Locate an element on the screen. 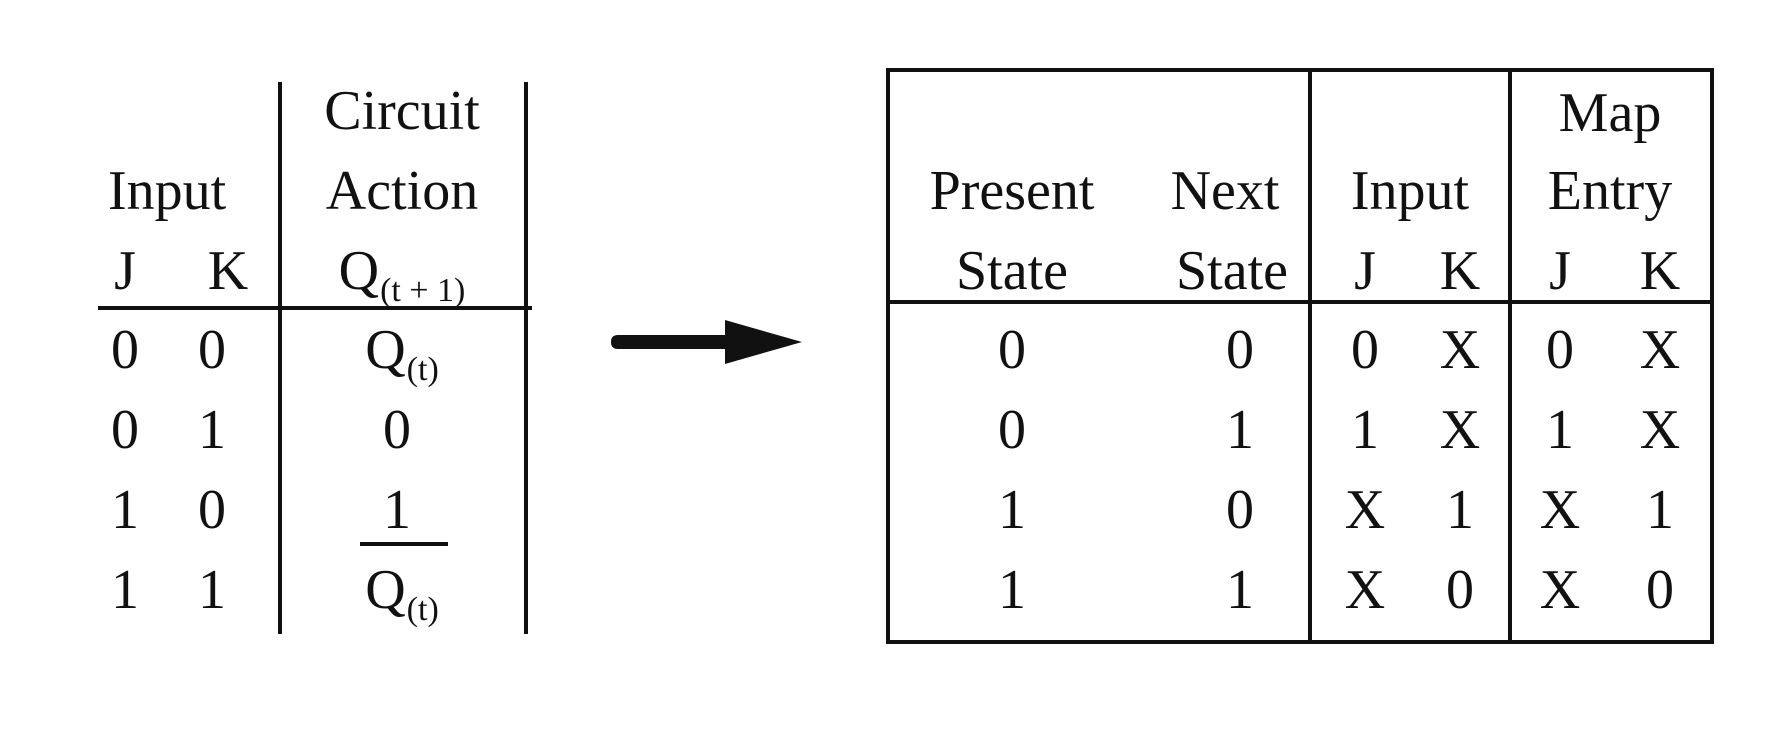 The height and width of the screenshot is (742, 1766). q-value: 0 is located at coordinates (397, 430).